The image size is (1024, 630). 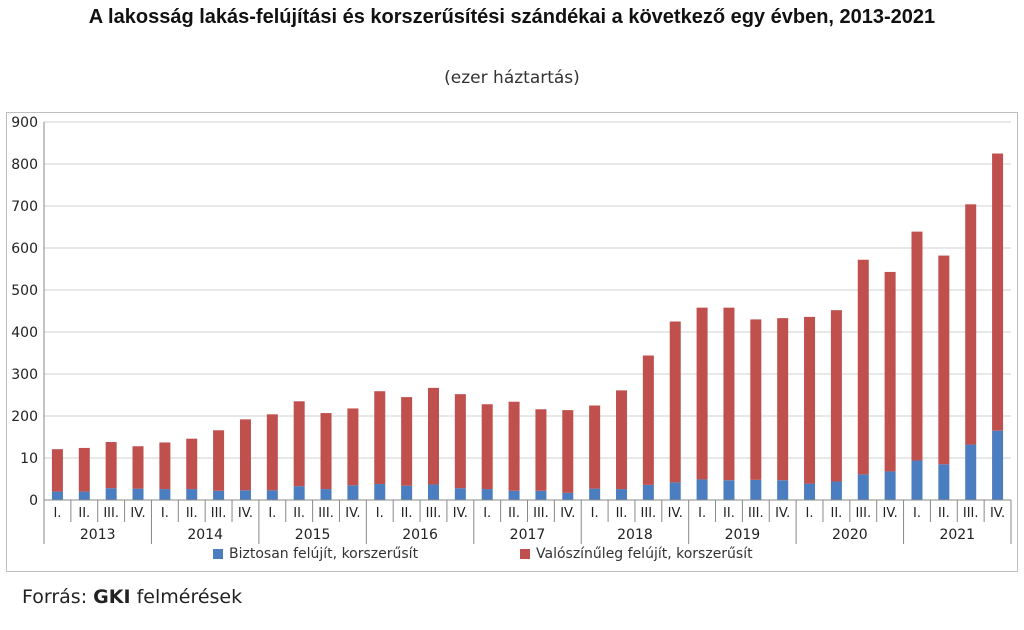 What do you see at coordinates (525, 554) in the screenshot?
I see `legend-swatch-valoszinuleg` at bounding box center [525, 554].